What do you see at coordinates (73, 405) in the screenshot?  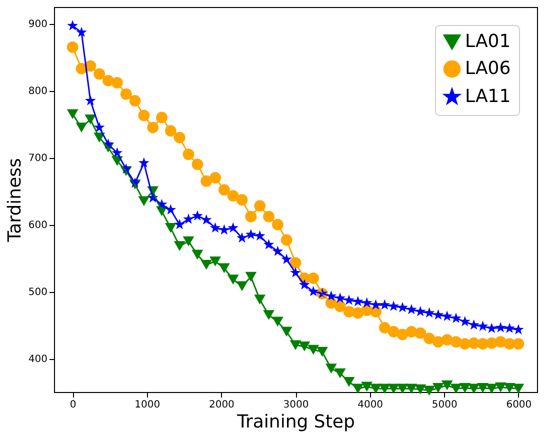 I see `x-tick-label: 0` at bounding box center [73, 405].